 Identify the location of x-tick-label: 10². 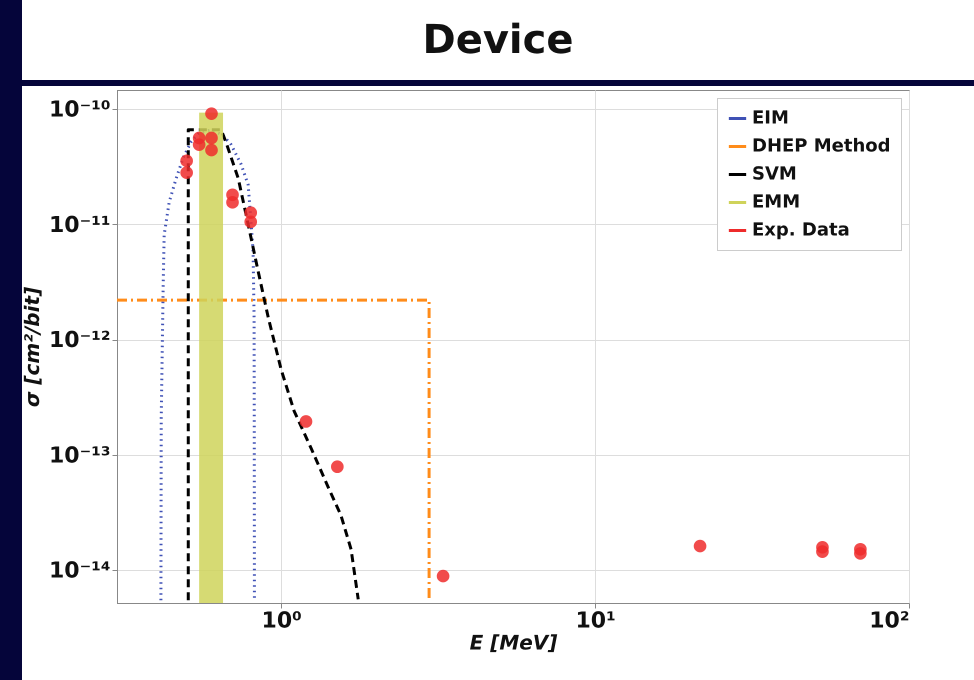
(889, 621).